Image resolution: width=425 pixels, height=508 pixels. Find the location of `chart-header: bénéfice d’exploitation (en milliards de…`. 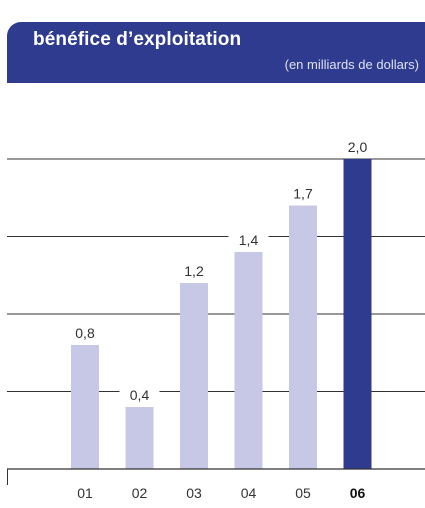

chart-header: bénéfice d’exploitation (en milliards de… is located at coordinates (216, 52).